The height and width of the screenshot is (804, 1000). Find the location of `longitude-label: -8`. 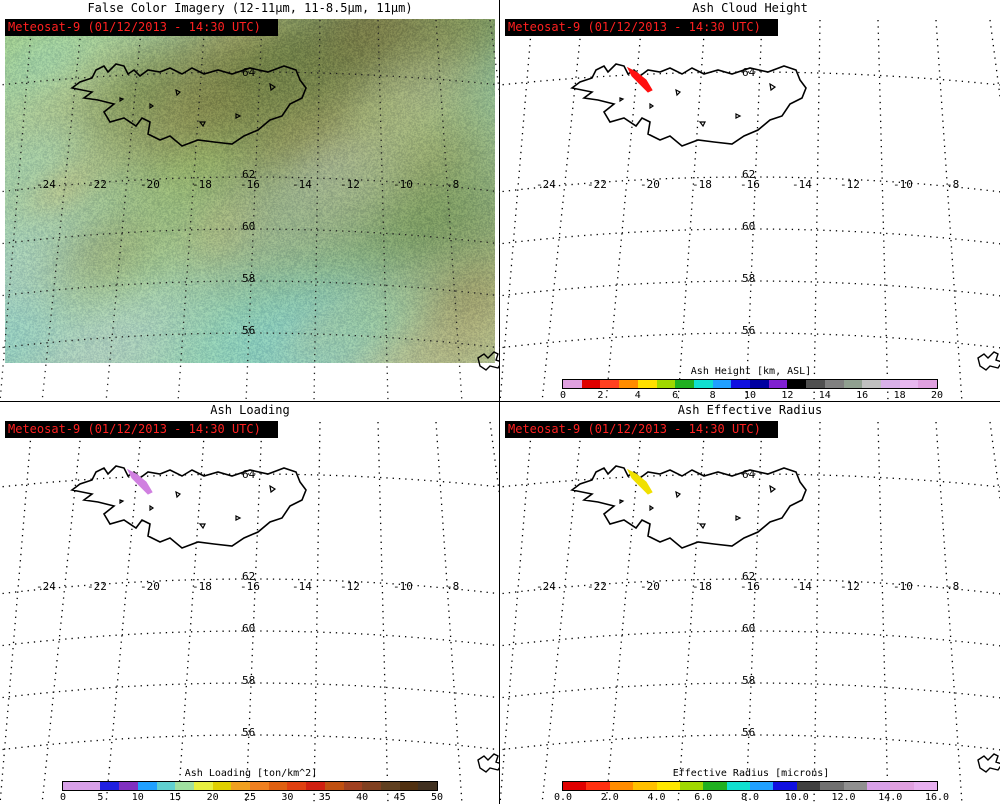

longitude-label: -8 is located at coordinates (953, 184).